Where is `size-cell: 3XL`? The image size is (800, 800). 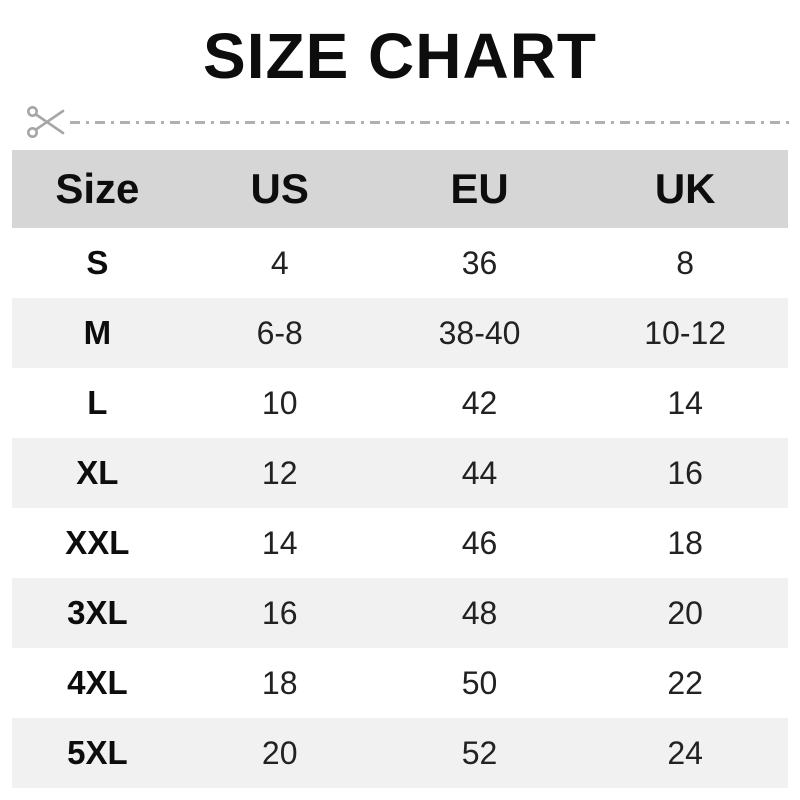 size-cell: 3XL is located at coordinates (97, 612).